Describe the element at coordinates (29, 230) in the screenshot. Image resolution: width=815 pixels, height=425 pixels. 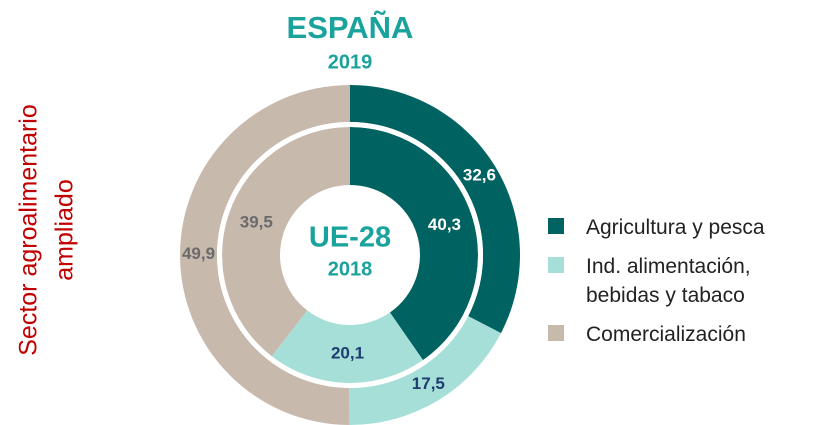
I see `side-label-line: Sector agroalimentario` at that location.